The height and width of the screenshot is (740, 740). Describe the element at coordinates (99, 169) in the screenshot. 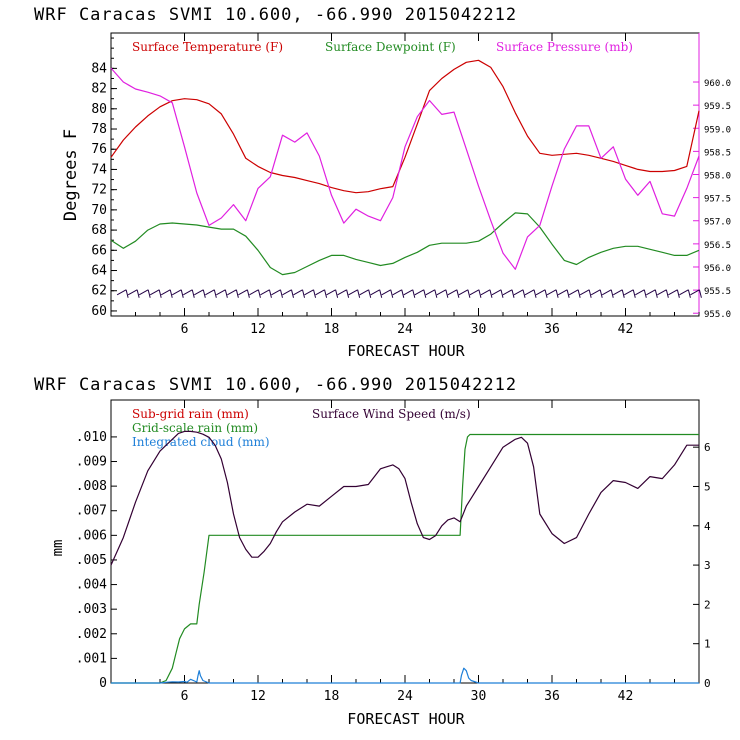

I see `y-tick-label: 74` at that location.